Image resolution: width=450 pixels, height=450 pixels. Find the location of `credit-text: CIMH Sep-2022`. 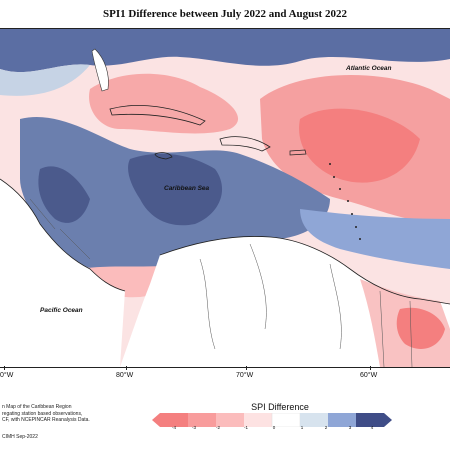

credit-text: CIMH Sep-2022 is located at coordinates (20, 437).